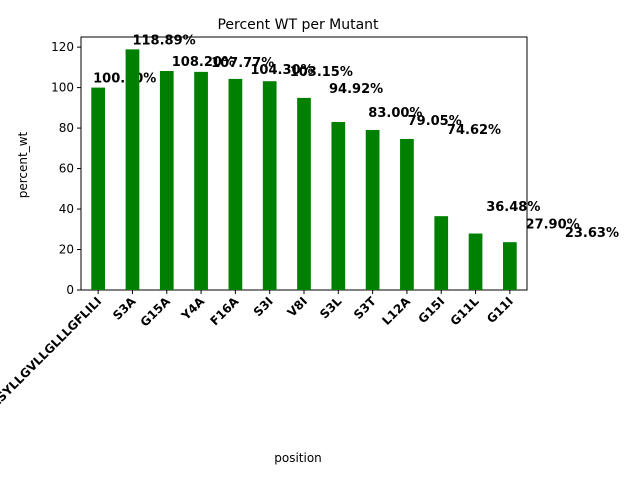 The height and width of the screenshot is (480, 640). What do you see at coordinates (474, 130) in the screenshot?
I see `value-label: 74.62%` at bounding box center [474, 130].